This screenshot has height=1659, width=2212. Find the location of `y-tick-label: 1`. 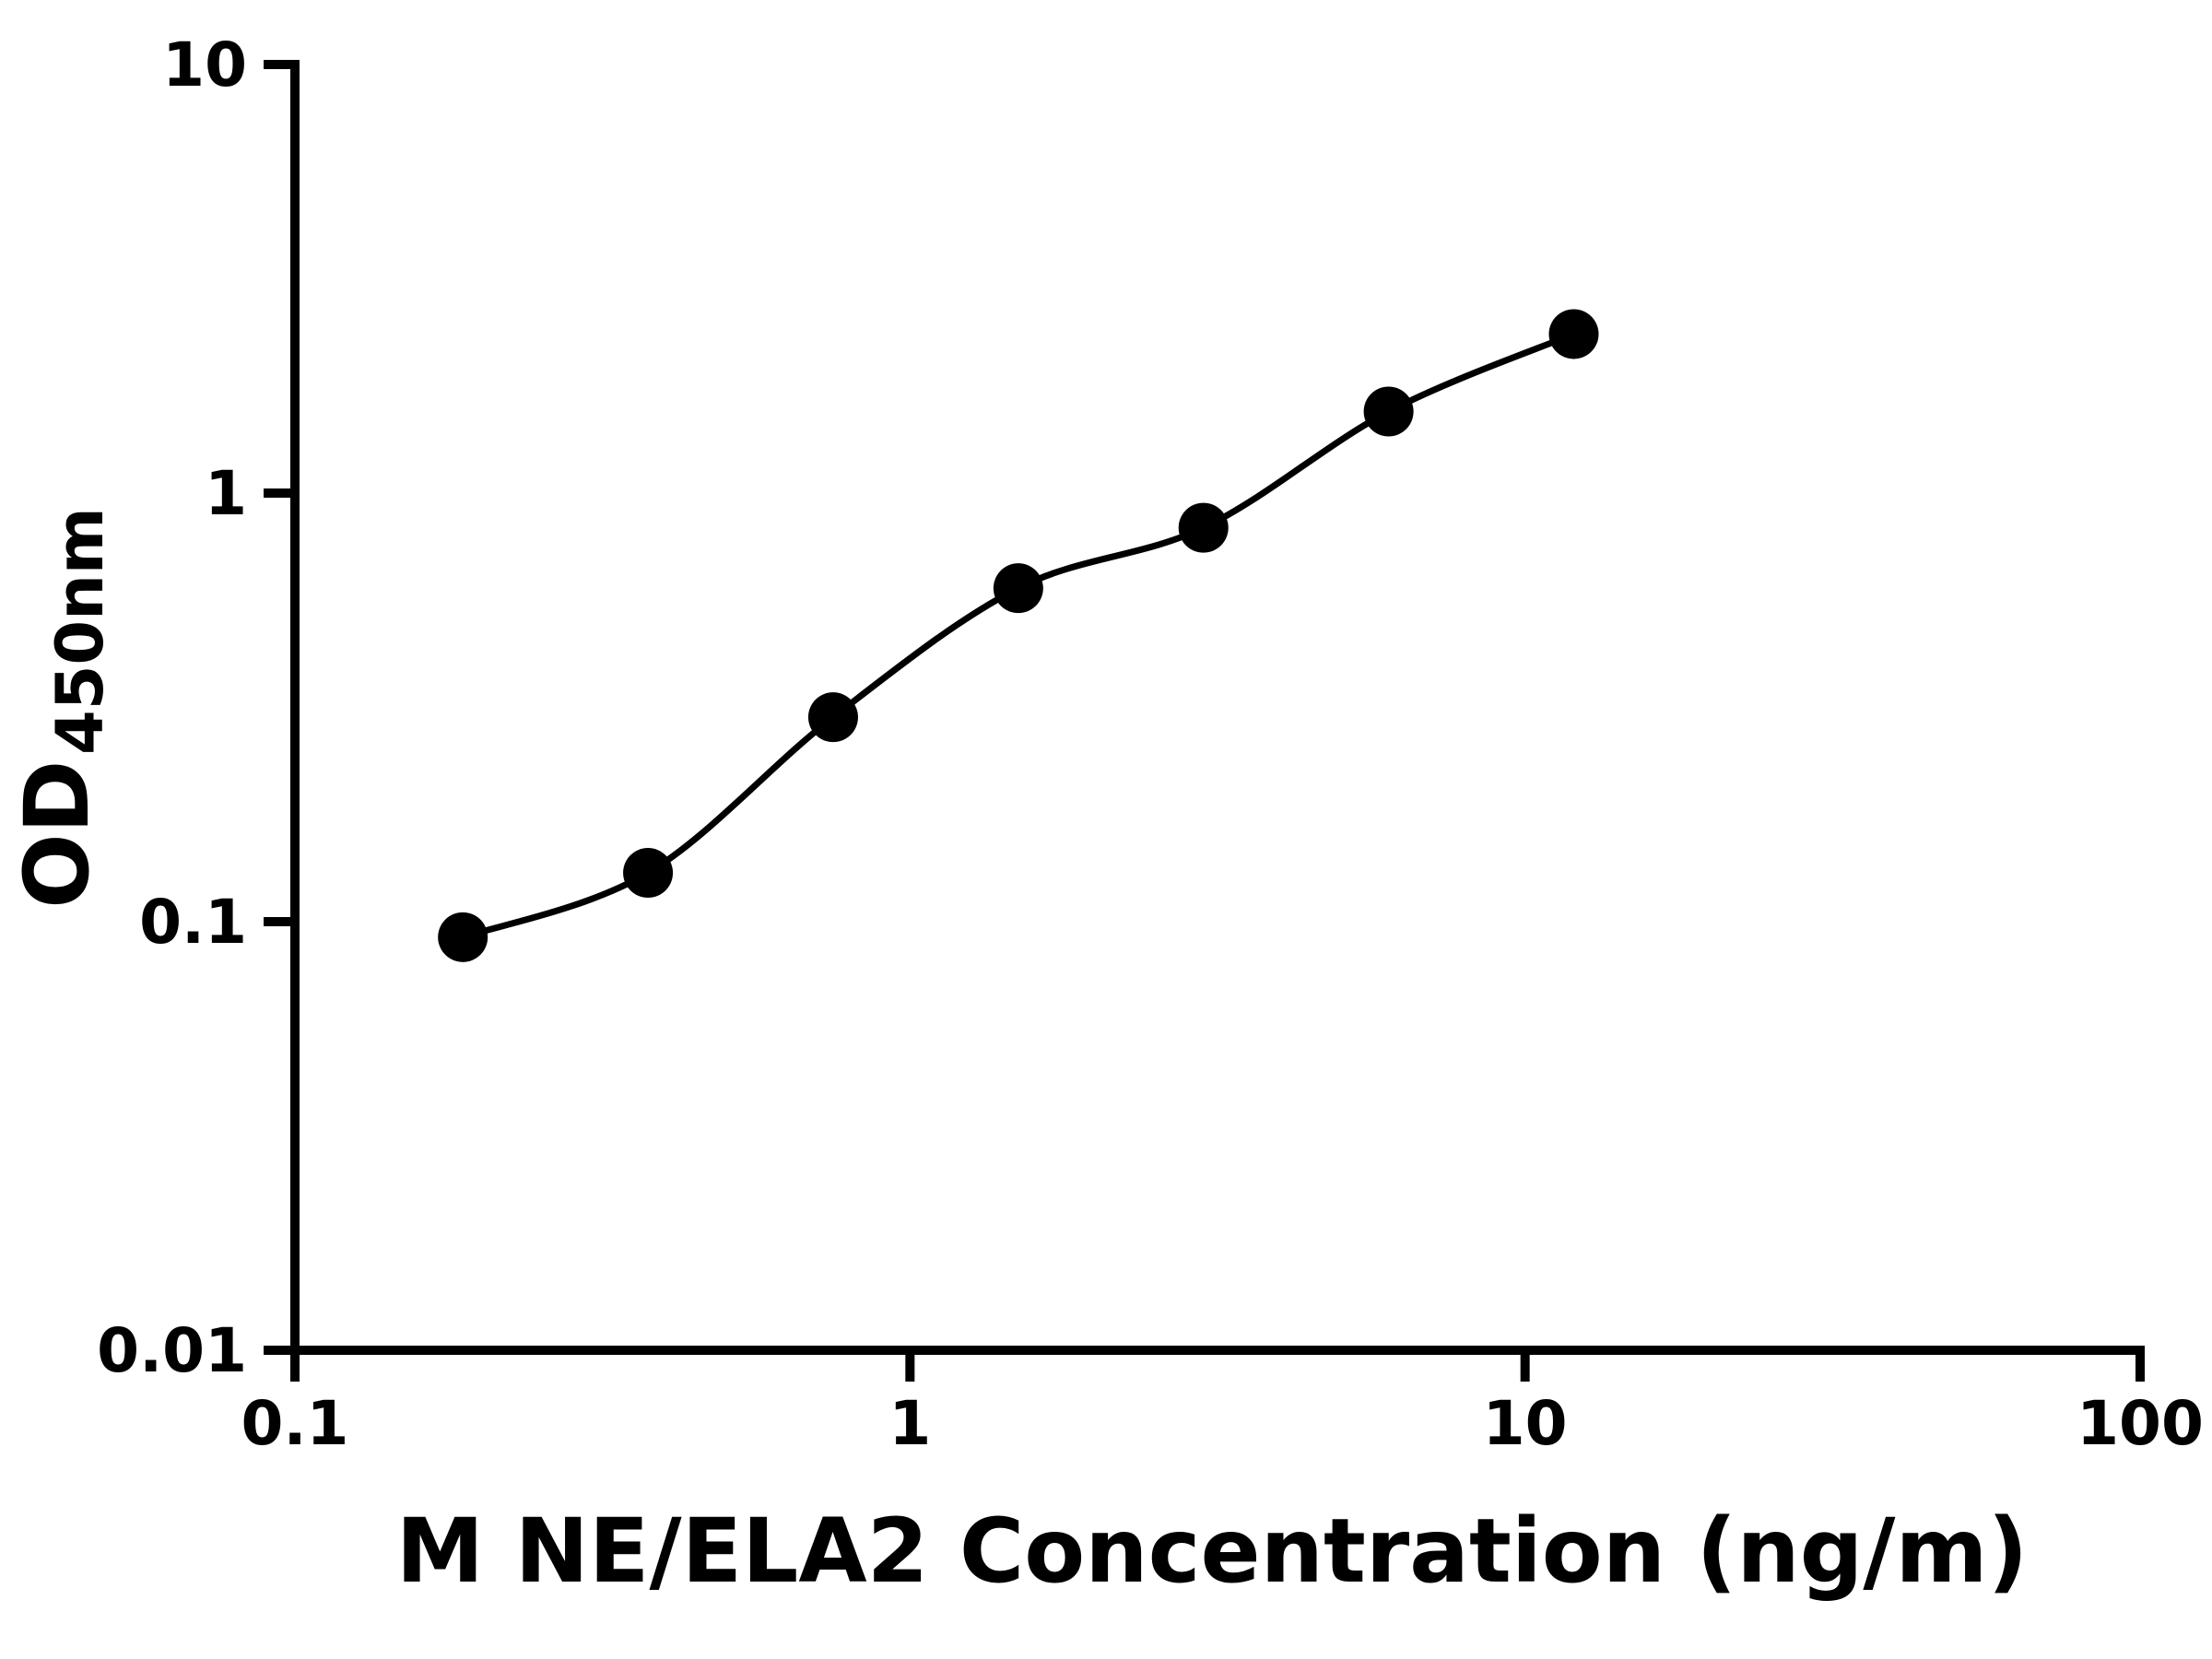

y-tick-label: 1 is located at coordinates (226, 493).